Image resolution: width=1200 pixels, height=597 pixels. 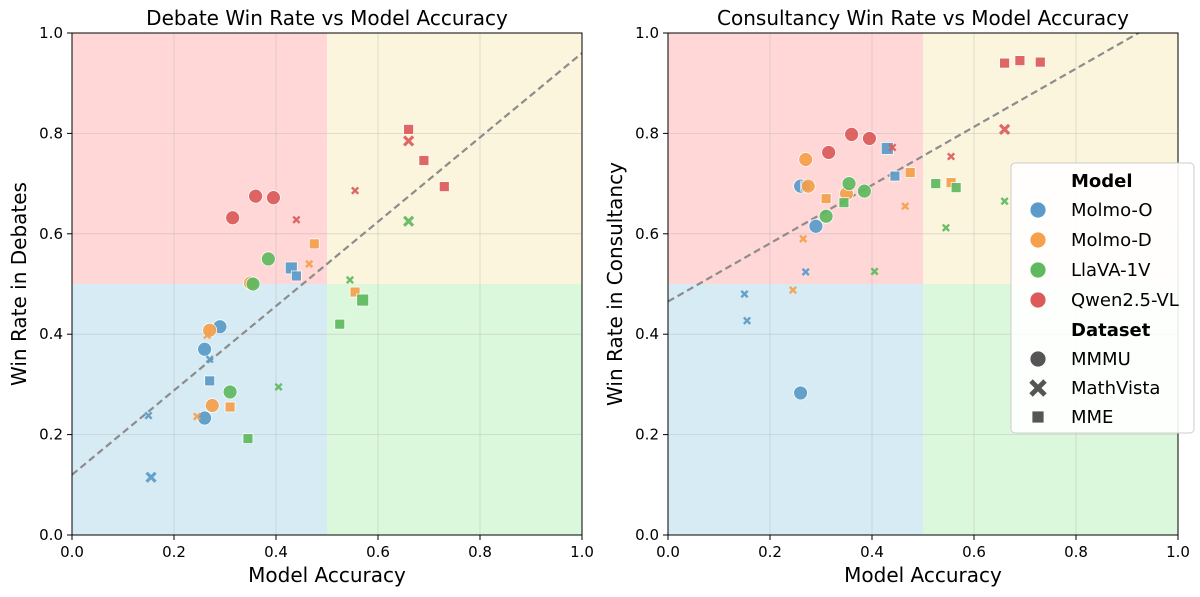 I want to click on legend-marker-llava-1v, so click(x=1038, y=270).